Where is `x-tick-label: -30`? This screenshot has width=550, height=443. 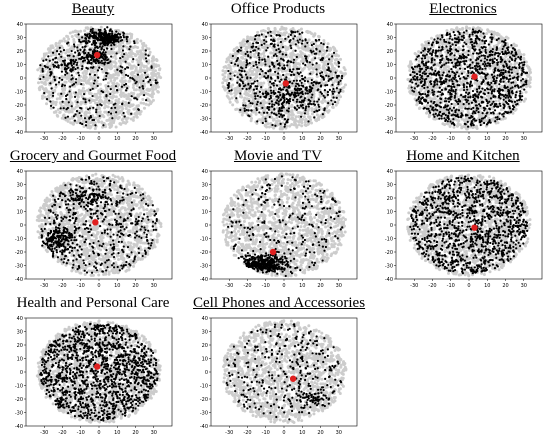
x-tick-label: -30 is located at coordinates (44, 139).